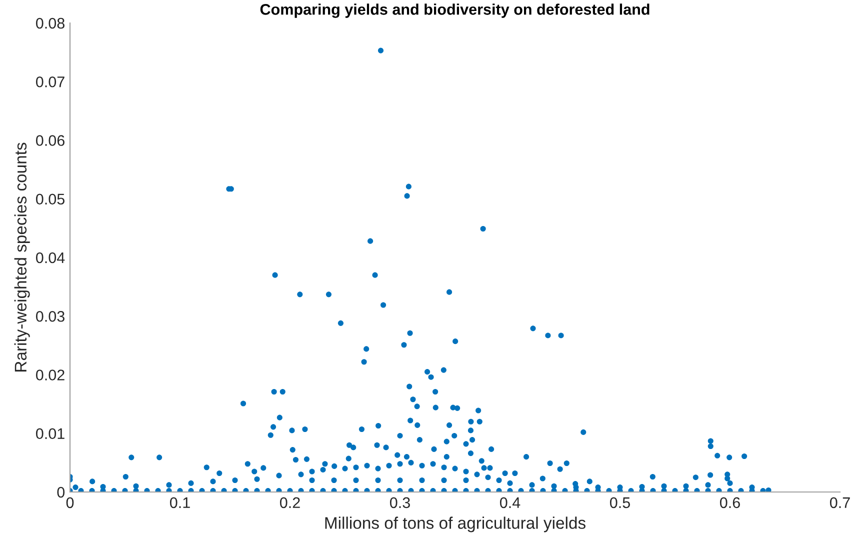 The width and height of the screenshot is (860, 542). I want to click on y-tick-label: 0.02, so click(50, 375).